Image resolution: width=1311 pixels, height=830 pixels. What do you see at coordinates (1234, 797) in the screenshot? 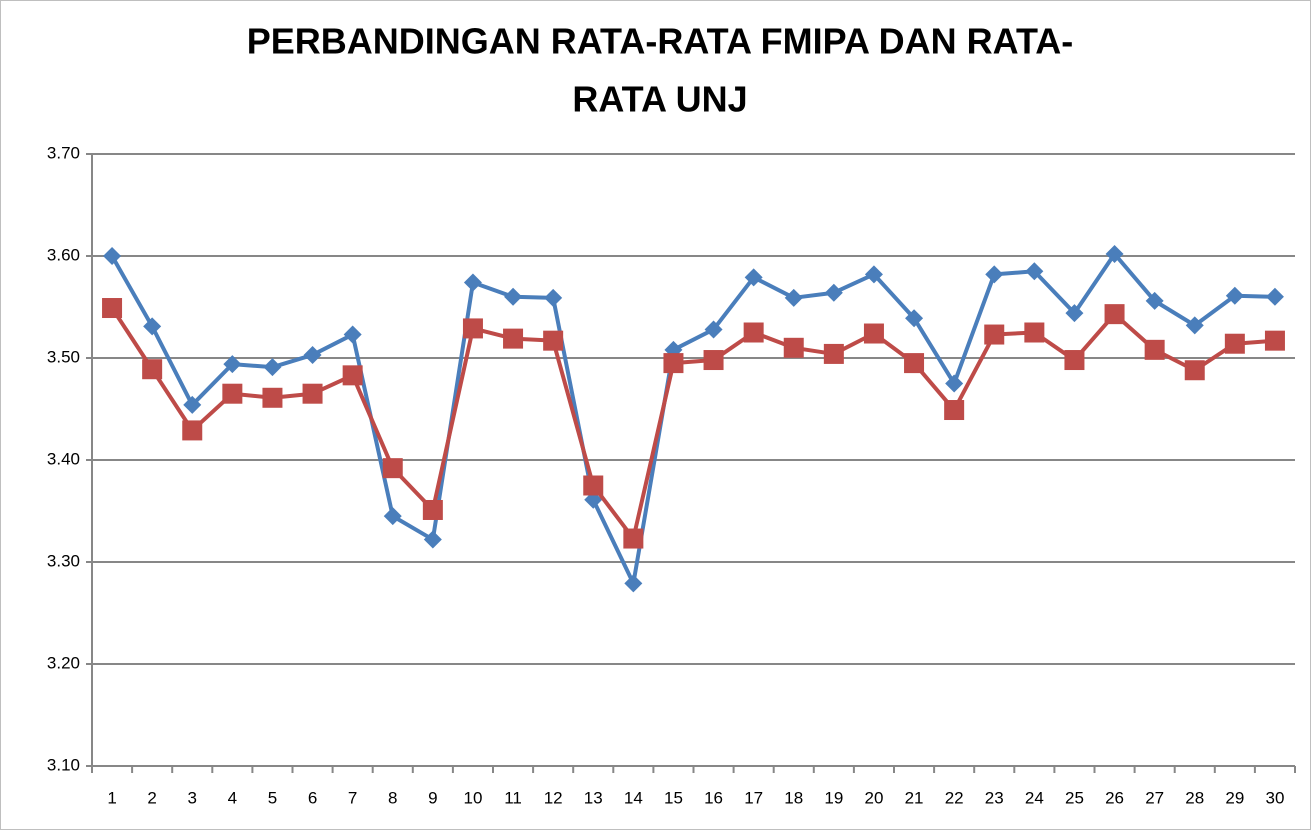
I see `x-tick-label: 29` at bounding box center [1234, 797].